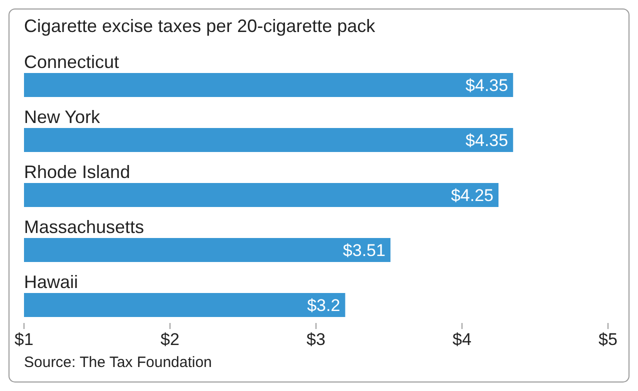 This screenshot has width=638, height=391. Describe the element at coordinates (316, 339) in the screenshot. I see `x-tick-label: $3` at that location.